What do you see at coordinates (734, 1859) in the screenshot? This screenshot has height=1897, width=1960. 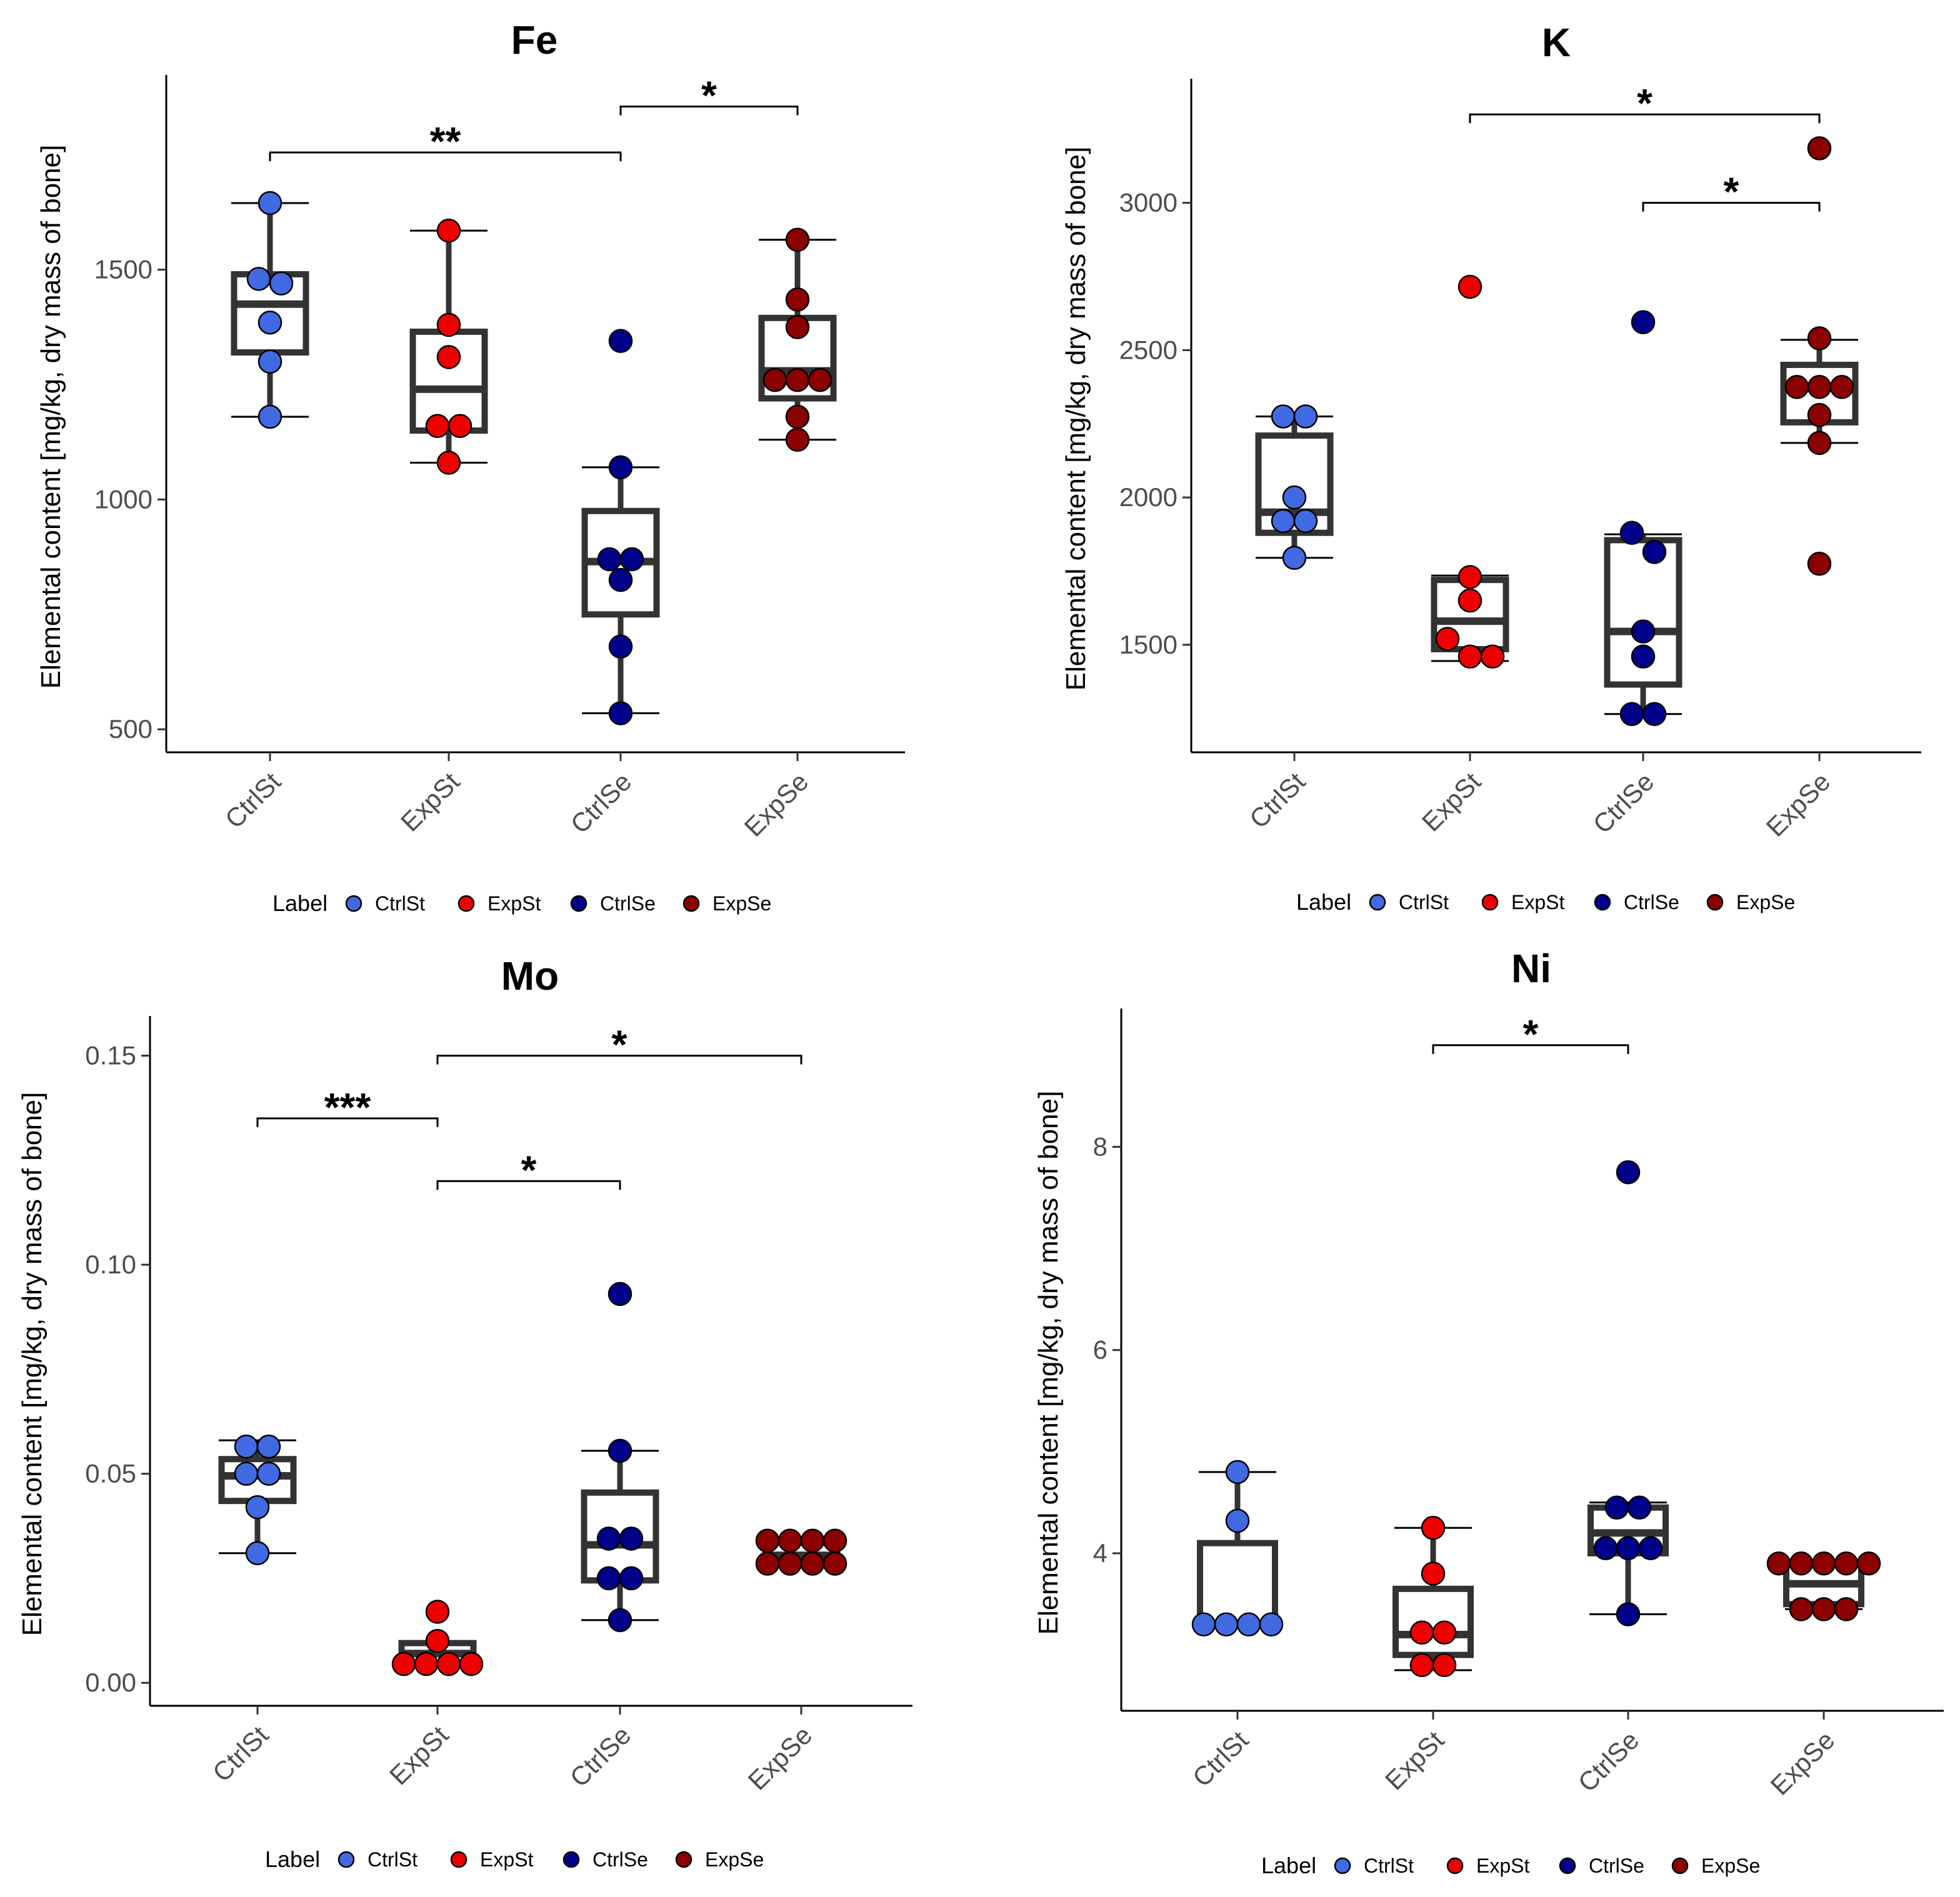 I see `legend-label-expse: ExpSe` at bounding box center [734, 1859].